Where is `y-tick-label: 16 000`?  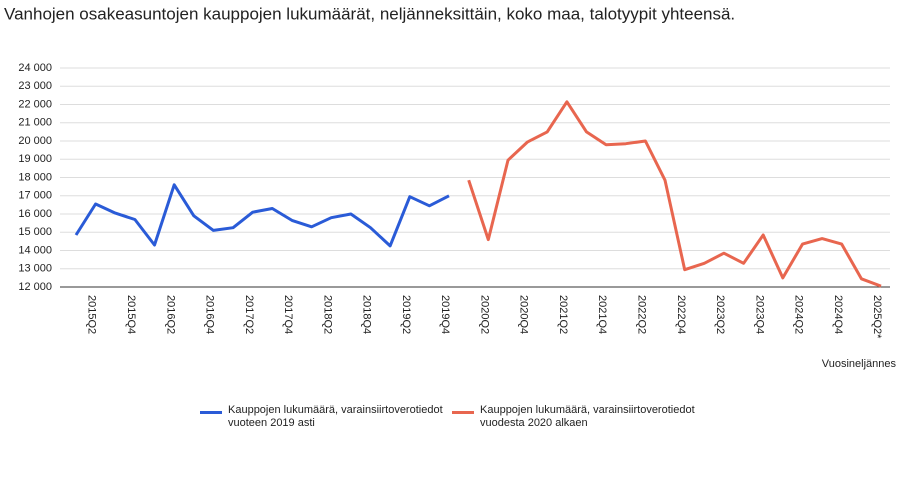
y-tick-label: 16 000 is located at coordinates (35, 214).